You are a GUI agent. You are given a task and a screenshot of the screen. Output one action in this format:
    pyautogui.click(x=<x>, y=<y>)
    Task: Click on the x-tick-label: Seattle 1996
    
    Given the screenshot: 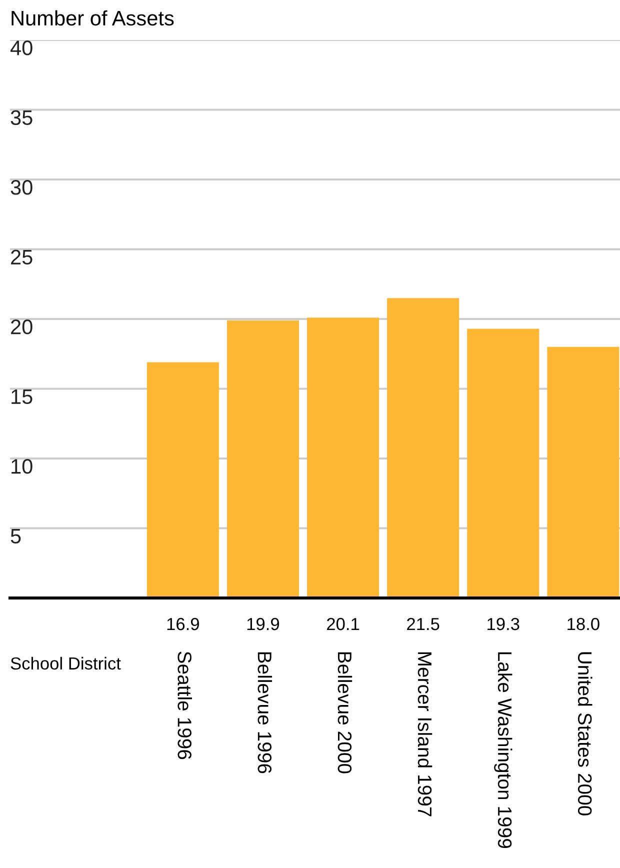 What is the action you would take?
    pyautogui.click(x=185, y=706)
    